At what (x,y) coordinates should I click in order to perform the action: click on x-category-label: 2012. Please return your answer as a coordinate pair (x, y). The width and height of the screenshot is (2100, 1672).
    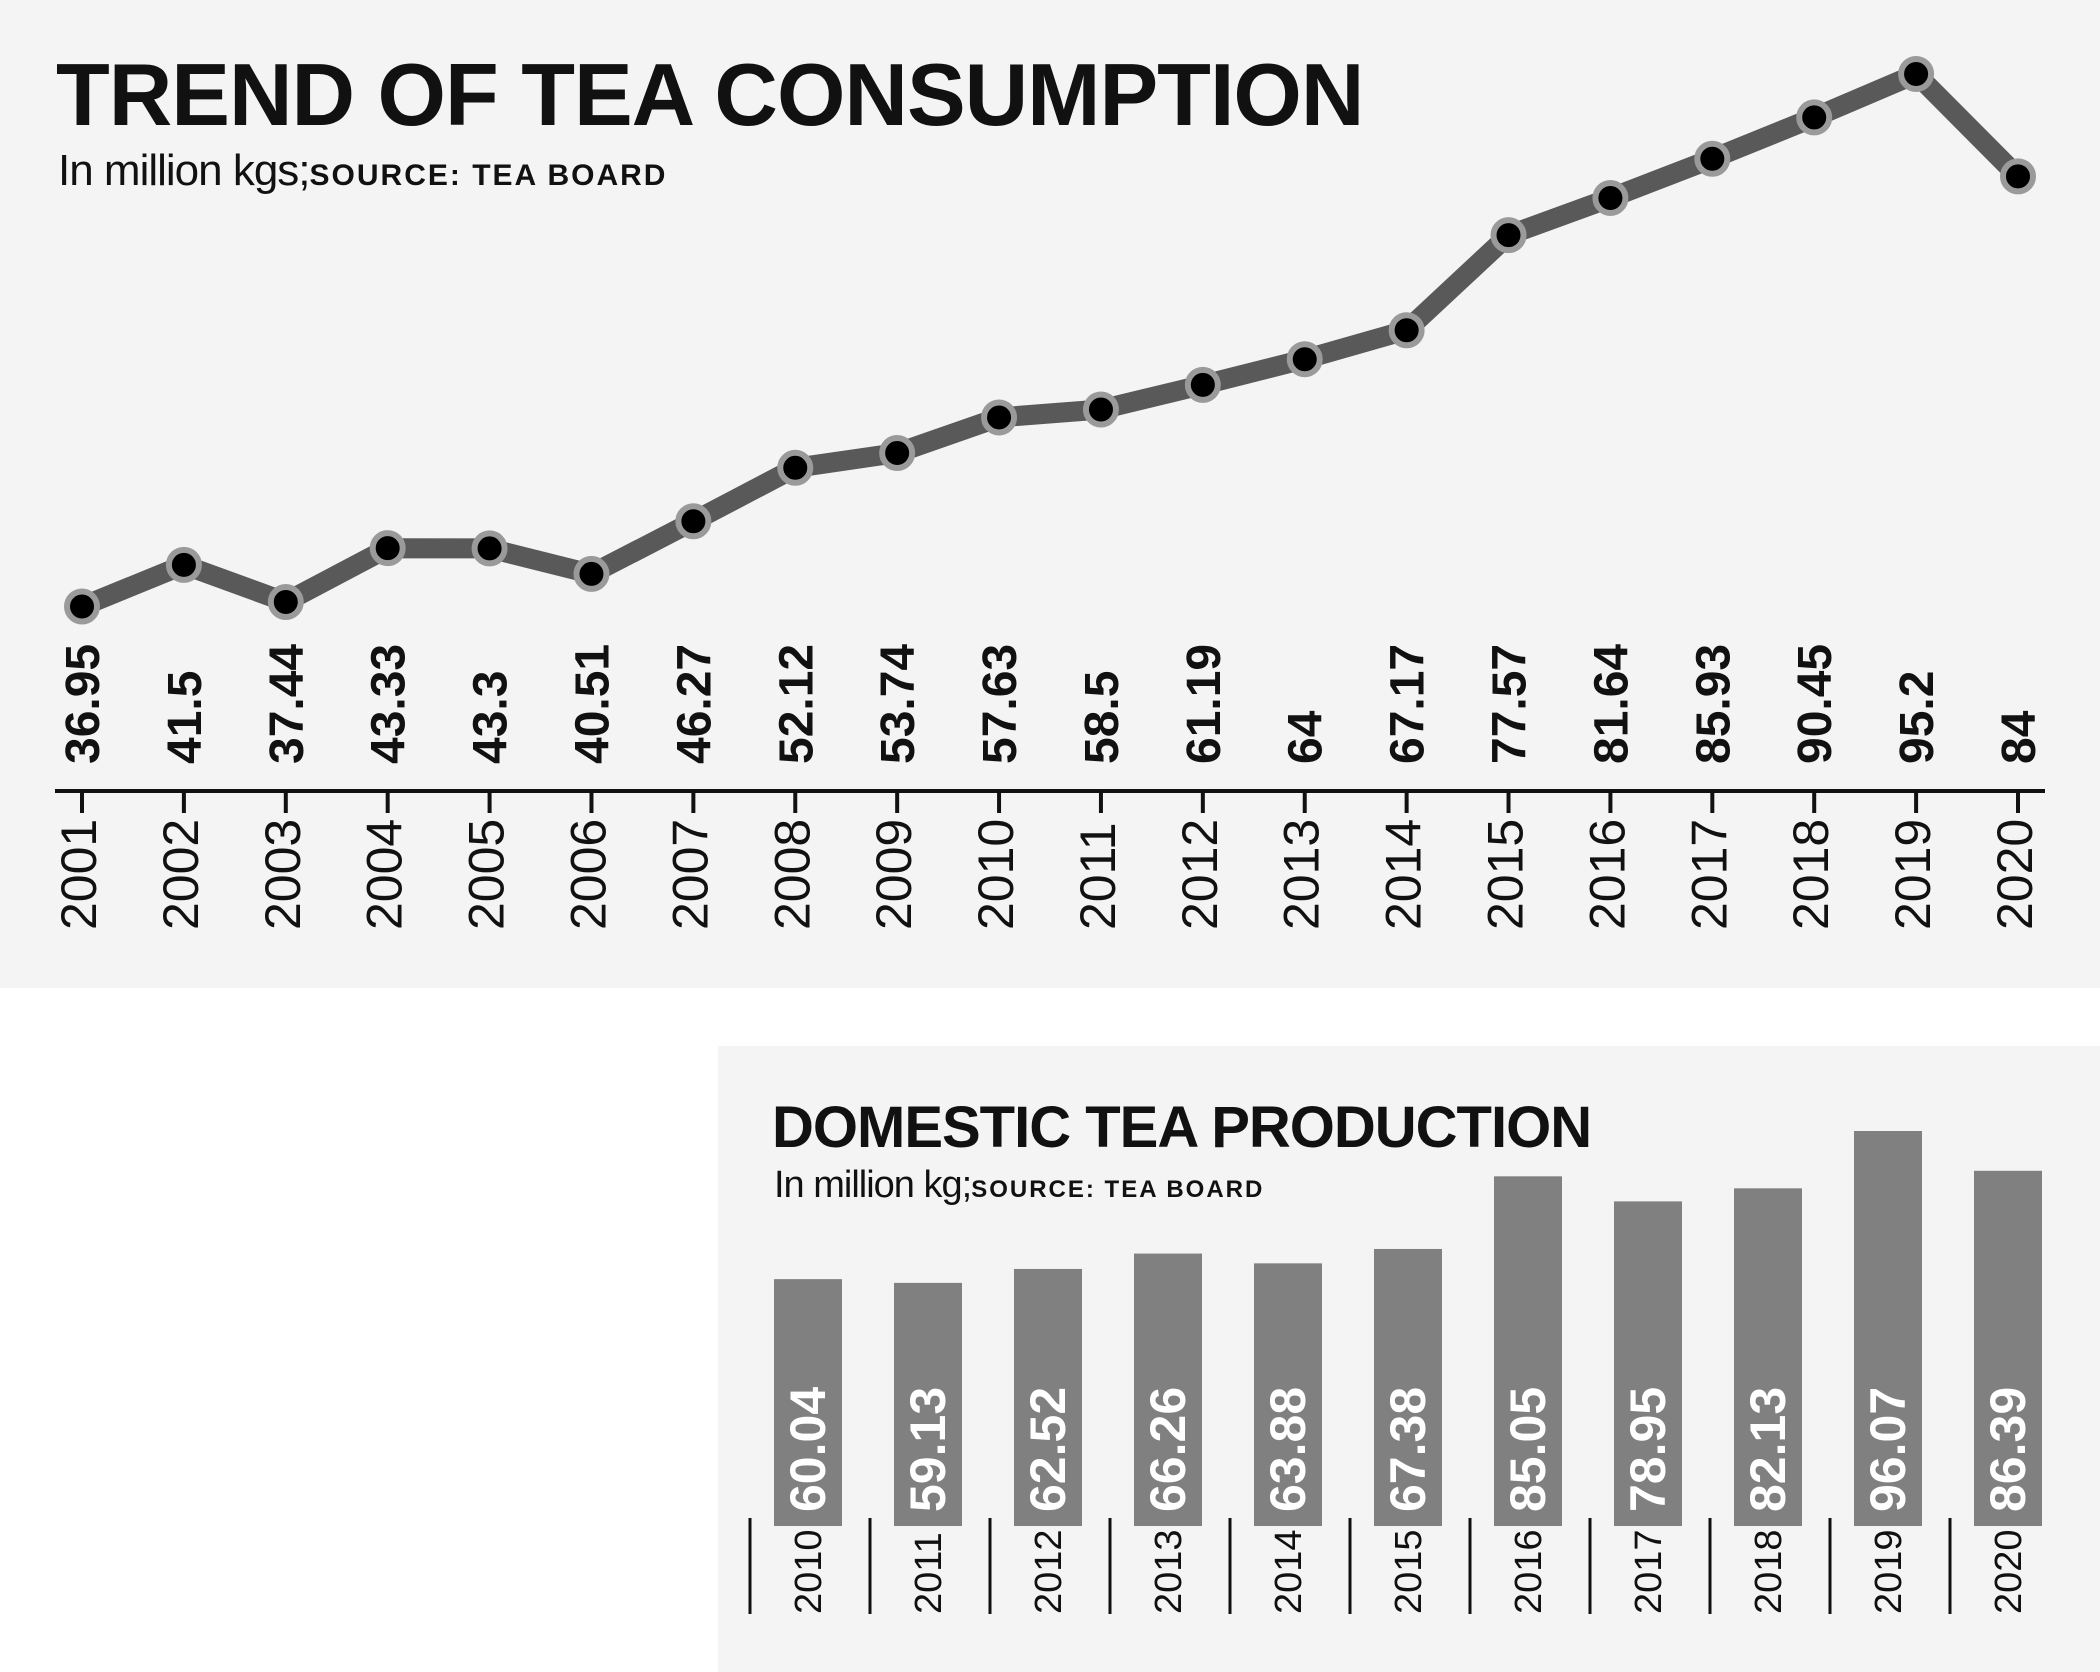
    Looking at the image, I should click on (1049, 1571).